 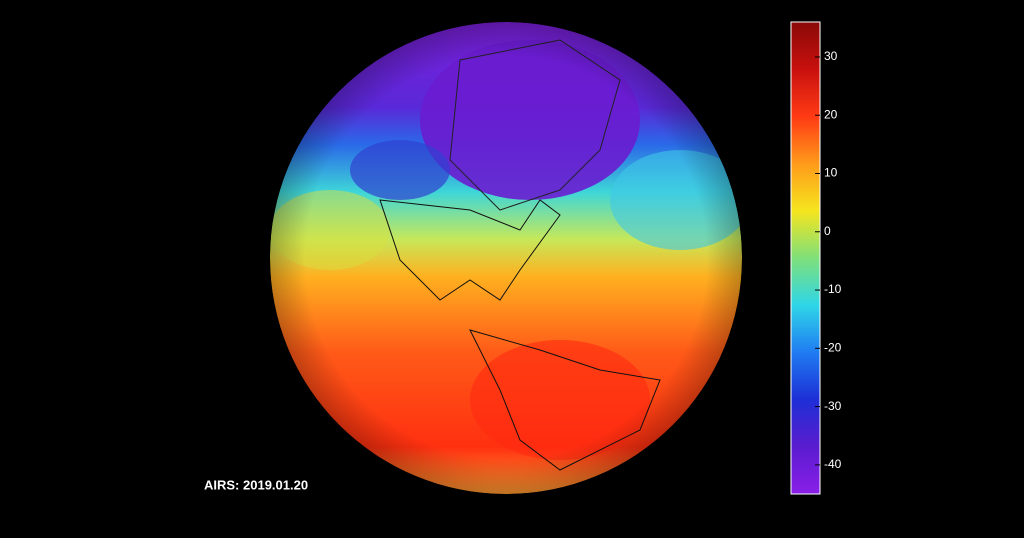 I want to click on date-caption: AIRS: 2019.01.20, so click(x=256, y=484).